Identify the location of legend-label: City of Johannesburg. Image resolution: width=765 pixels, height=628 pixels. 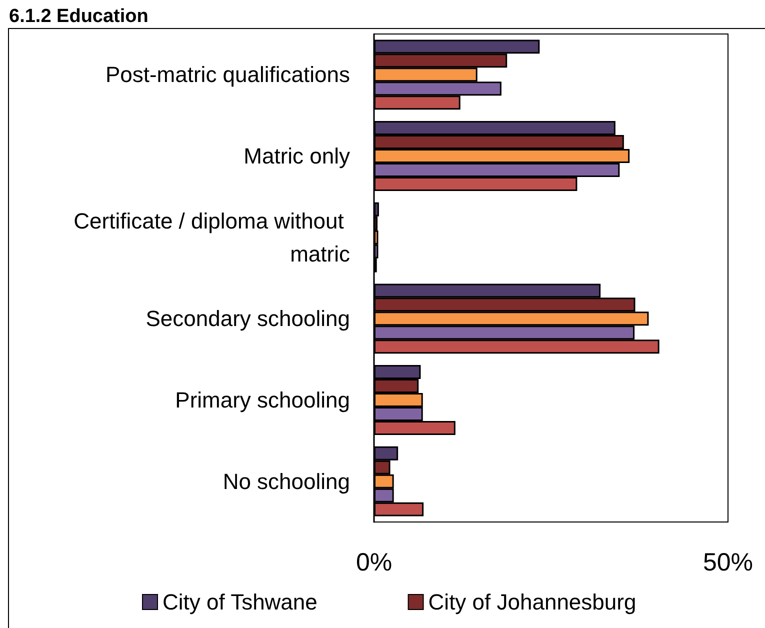
(532, 602).